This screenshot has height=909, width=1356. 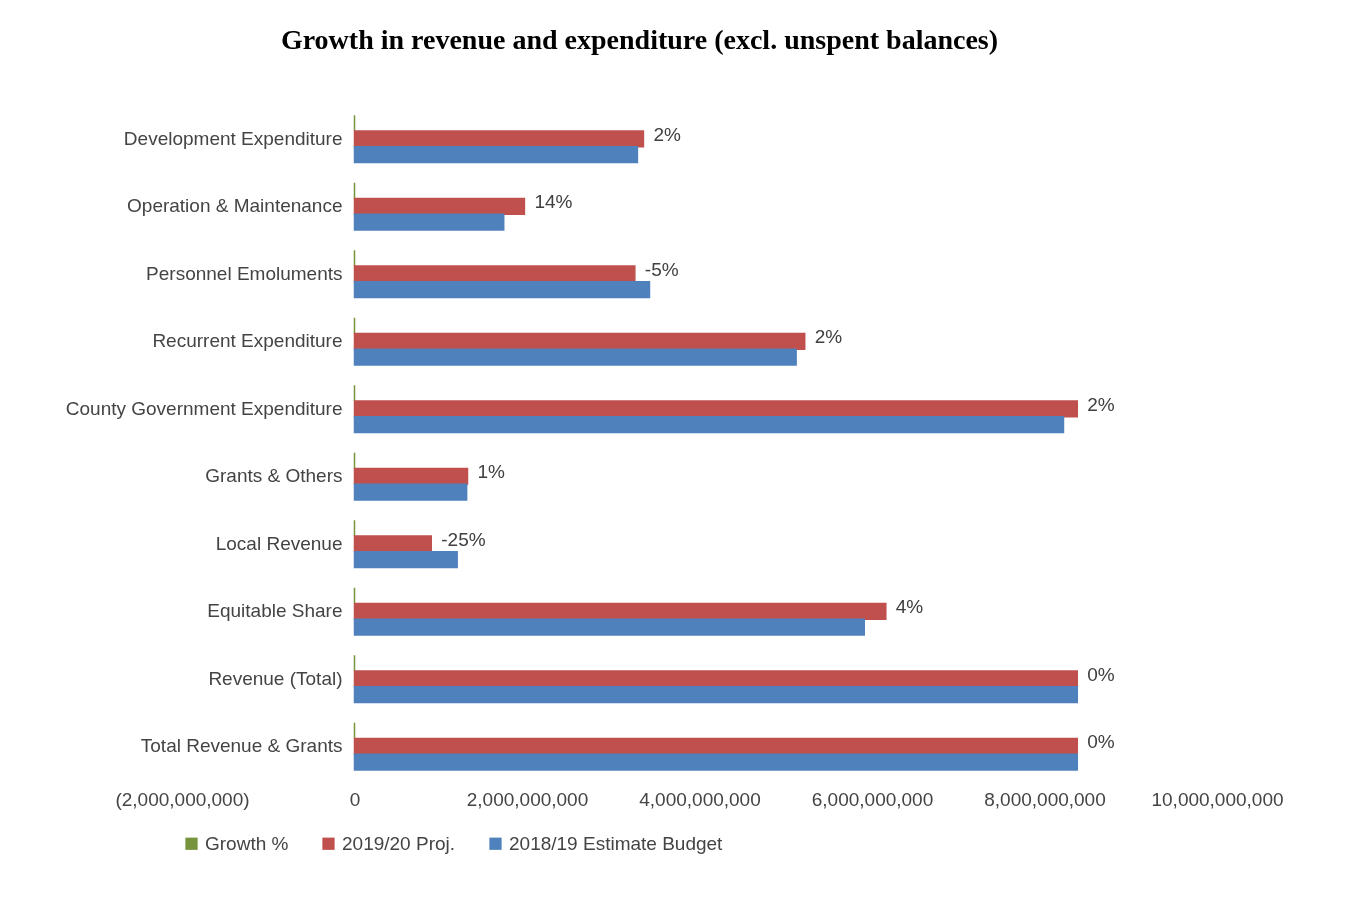 What do you see at coordinates (463, 539) in the screenshot?
I see `annotation: -25%` at bounding box center [463, 539].